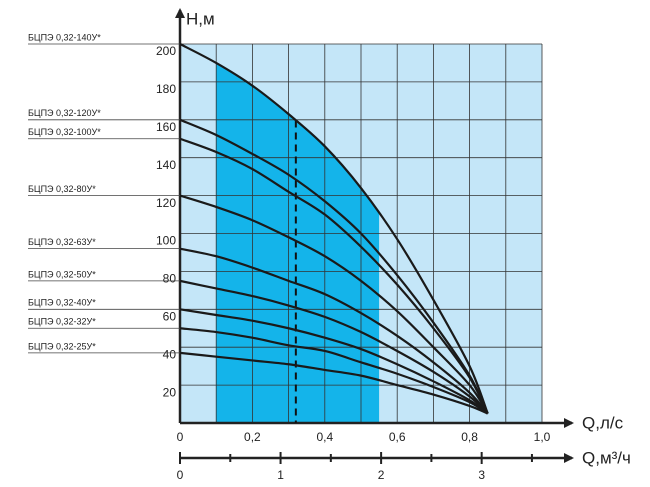 The height and width of the screenshot is (487, 650). What do you see at coordinates (64, 113) in the screenshot?
I see `legend-label: БЦПЭ 0,32-120У*` at bounding box center [64, 113].